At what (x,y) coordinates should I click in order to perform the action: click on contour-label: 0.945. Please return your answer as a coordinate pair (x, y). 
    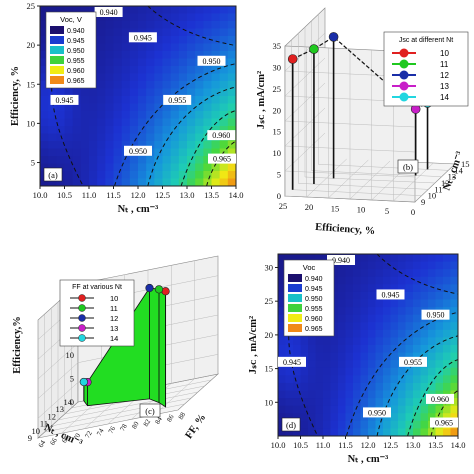
    Looking at the image, I should click on (292, 362).